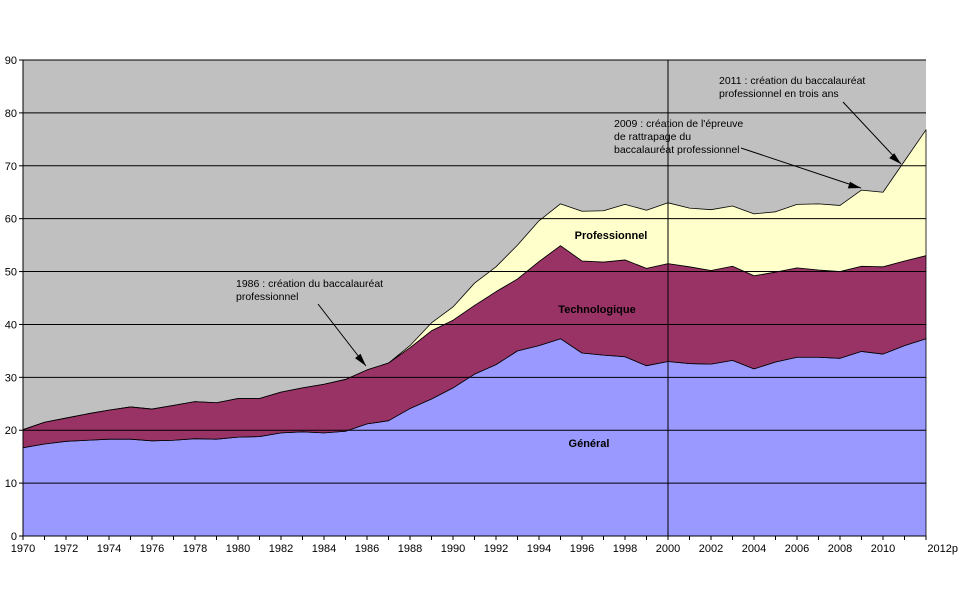 This screenshot has width=961, height=593. Describe the element at coordinates (453, 549) in the screenshot. I see `x-tick-label: 1990` at that location.